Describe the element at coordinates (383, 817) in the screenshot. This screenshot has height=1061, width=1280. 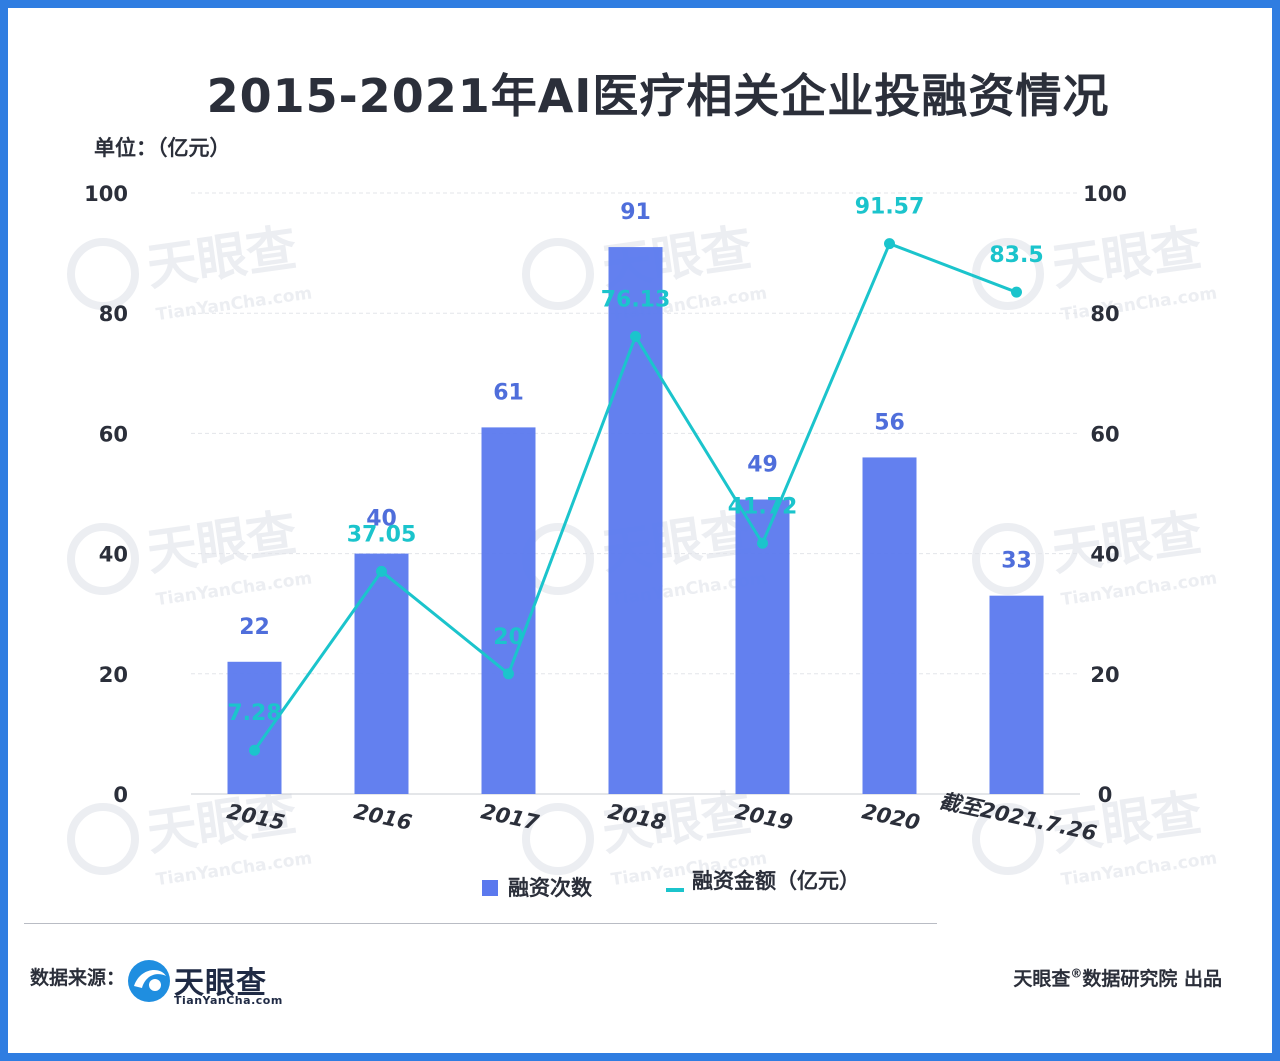
I see `x-tick-label: 2016` at that location.